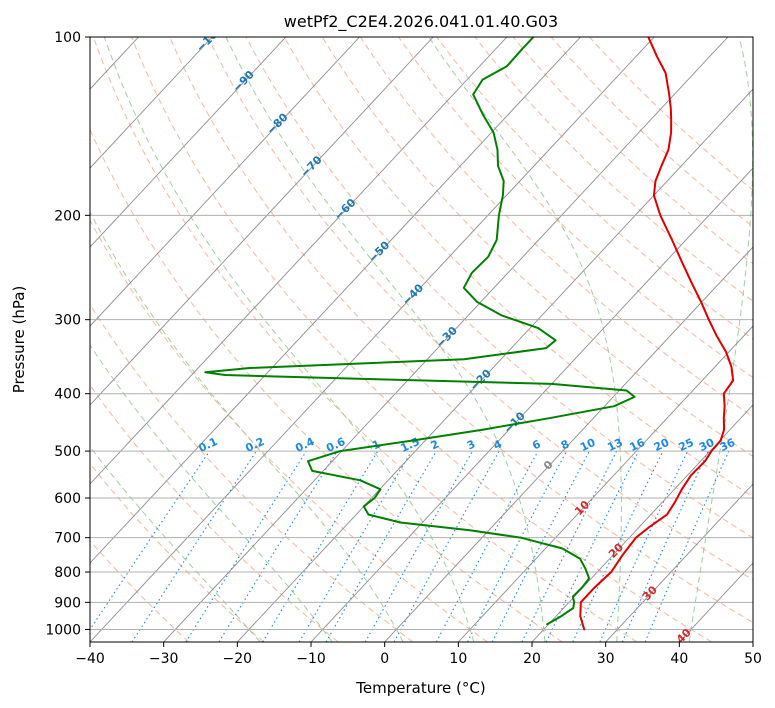 Image resolution: width=775 pixels, height=708 pixels. I want to click on x-tick-label: 30, so click(606, 659).